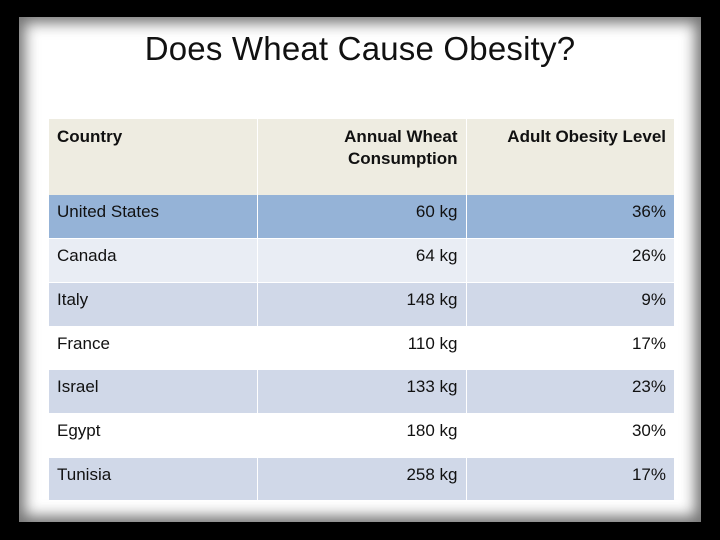 This screenshot has width=720, height=540. What do you see at coordinates (360, 48) in the screenshot?
I see `slide-title: Does Wheat Cause Obesity?` at bounding box center [360, 48].